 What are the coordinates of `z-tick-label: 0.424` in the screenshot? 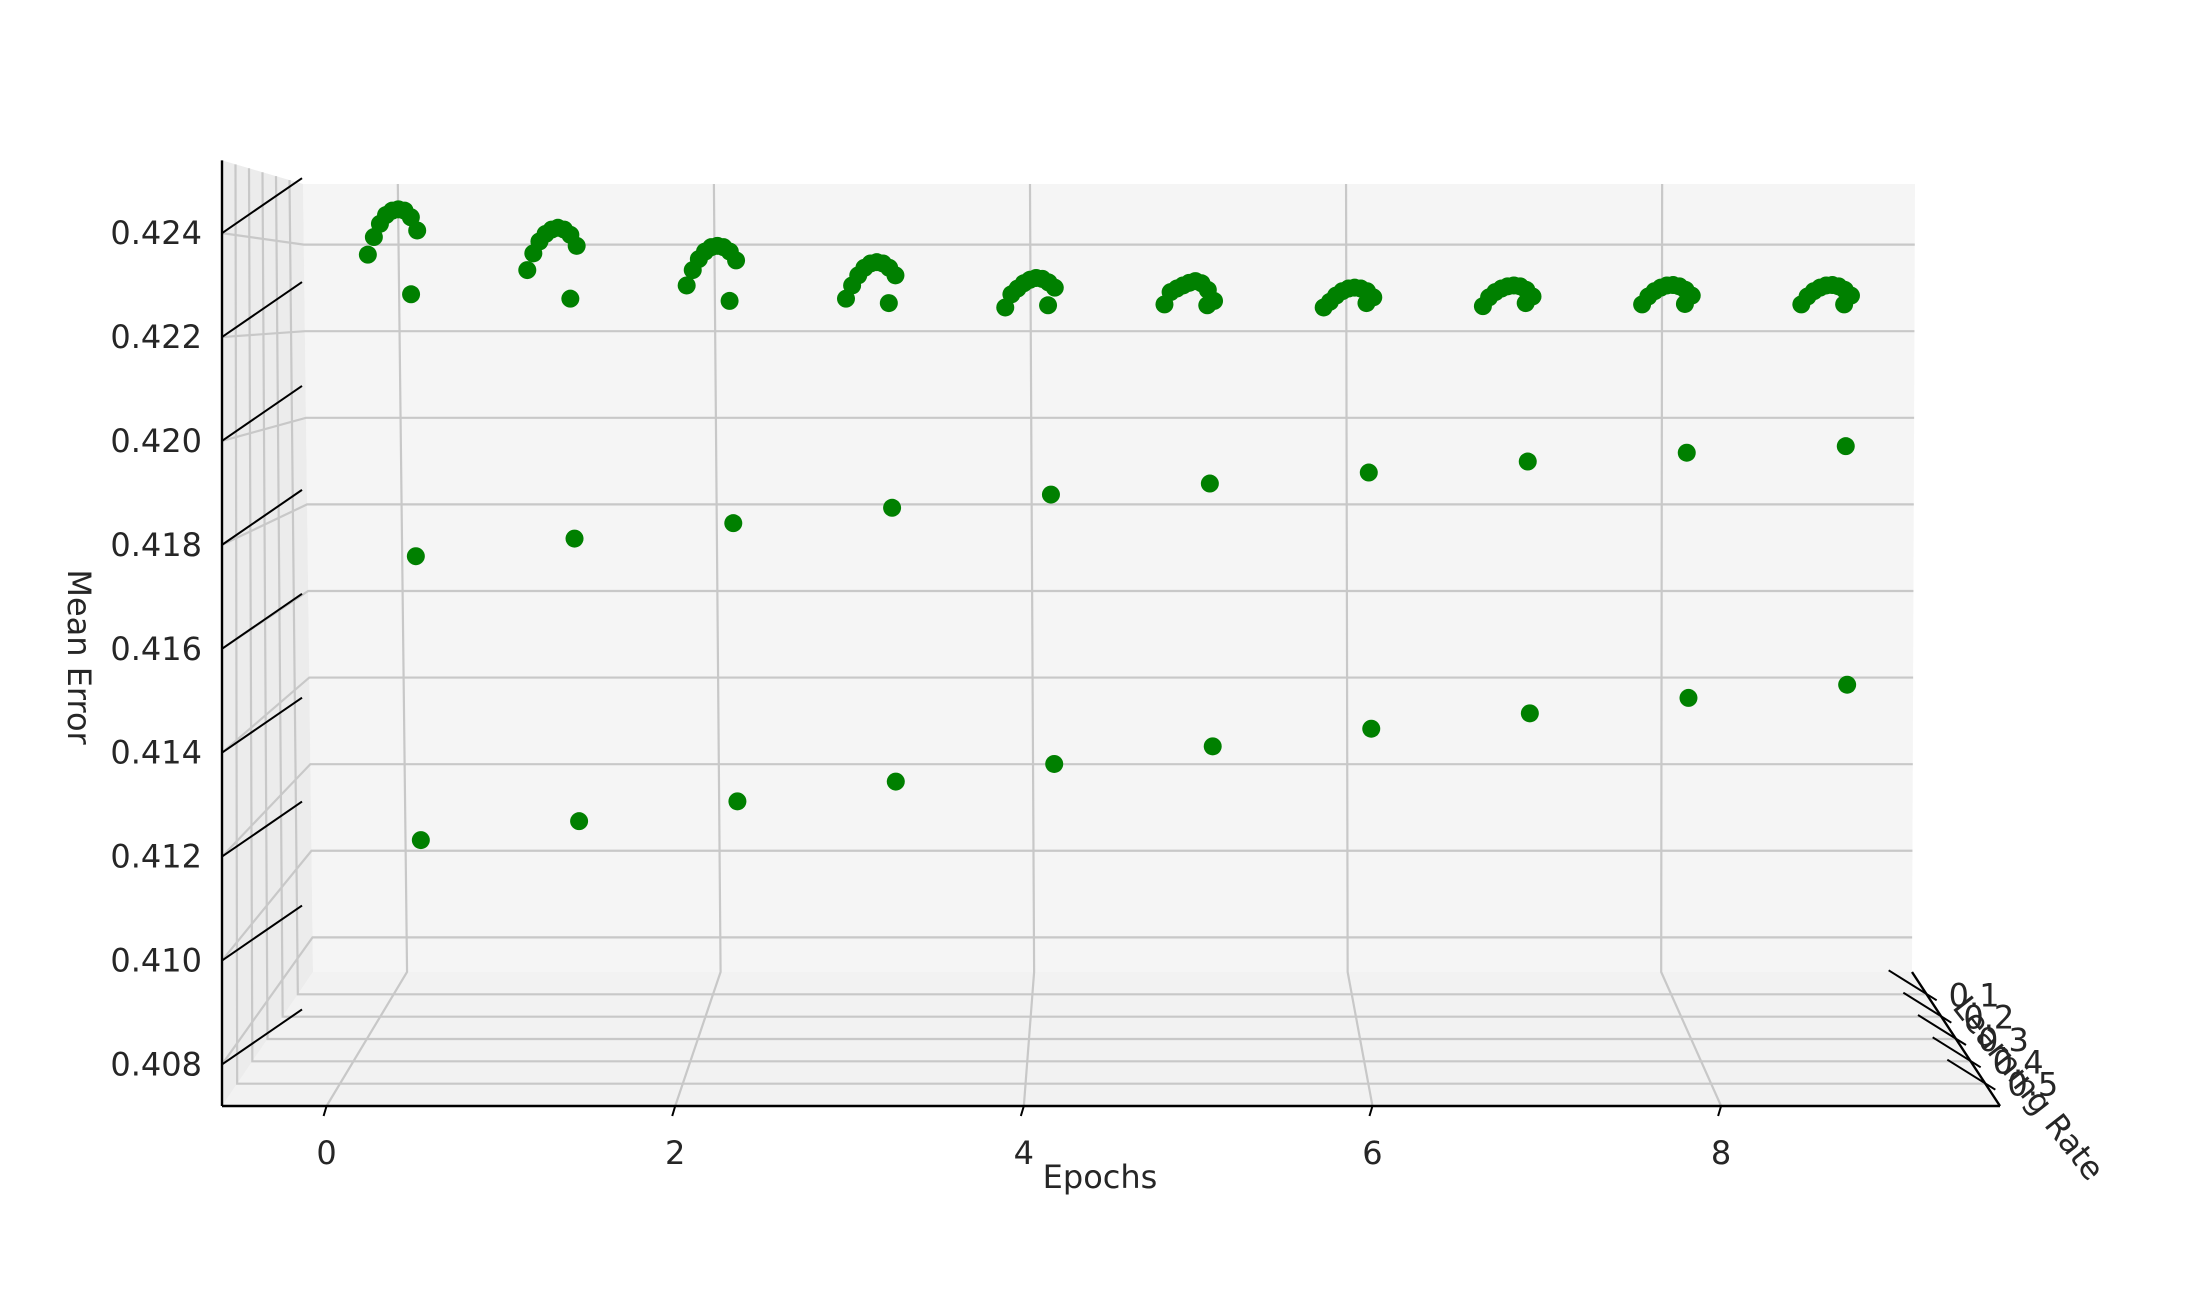 It's located at (156, 233).